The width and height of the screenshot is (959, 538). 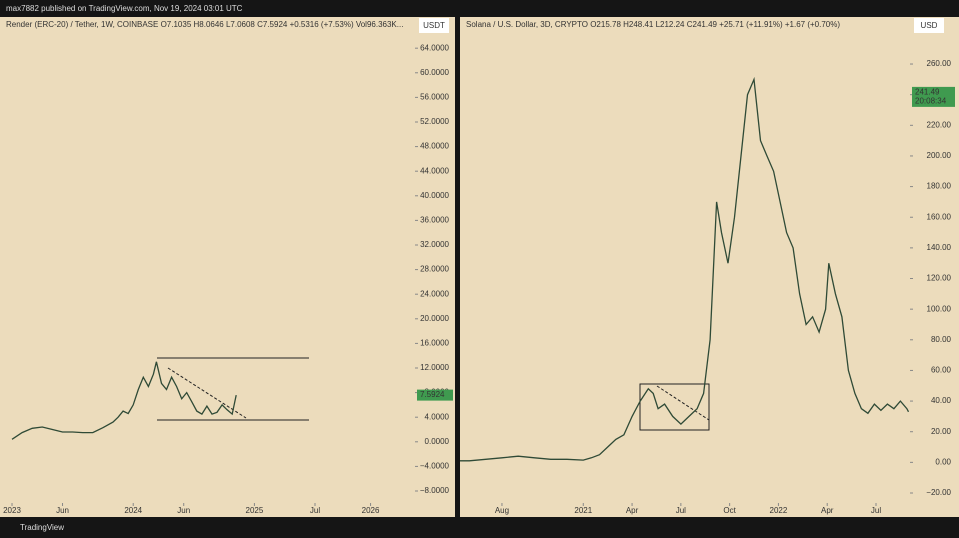 I want to click on y-tick-label: 64.0000, so click(x=434, y=47).